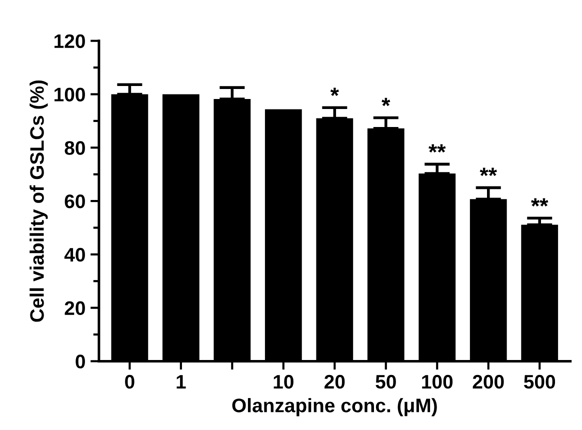  Describe the element at coordinates (129, 381) in the screenshot. I see `x-tick-label: 0` at that location.